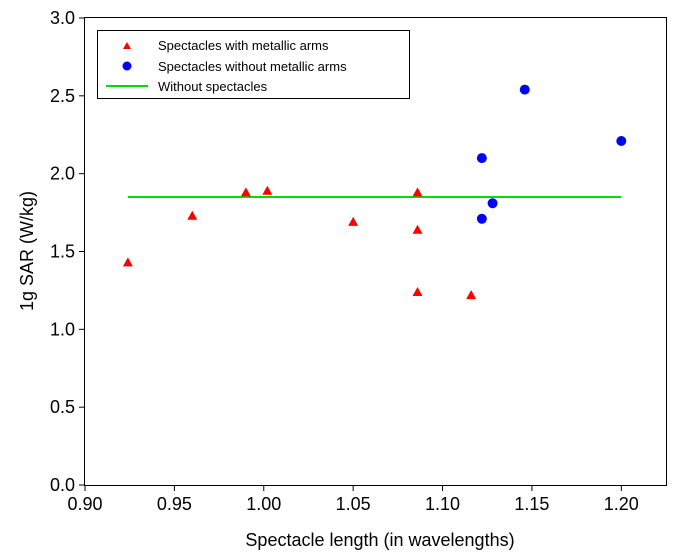 The width and height of the screenshot is (677, 552). What do you see at coordinates (379, 540) in the screenshot?
I see `x-axis-title: Spectacle length (in wavelengths)` at bounding box center [379, 540].